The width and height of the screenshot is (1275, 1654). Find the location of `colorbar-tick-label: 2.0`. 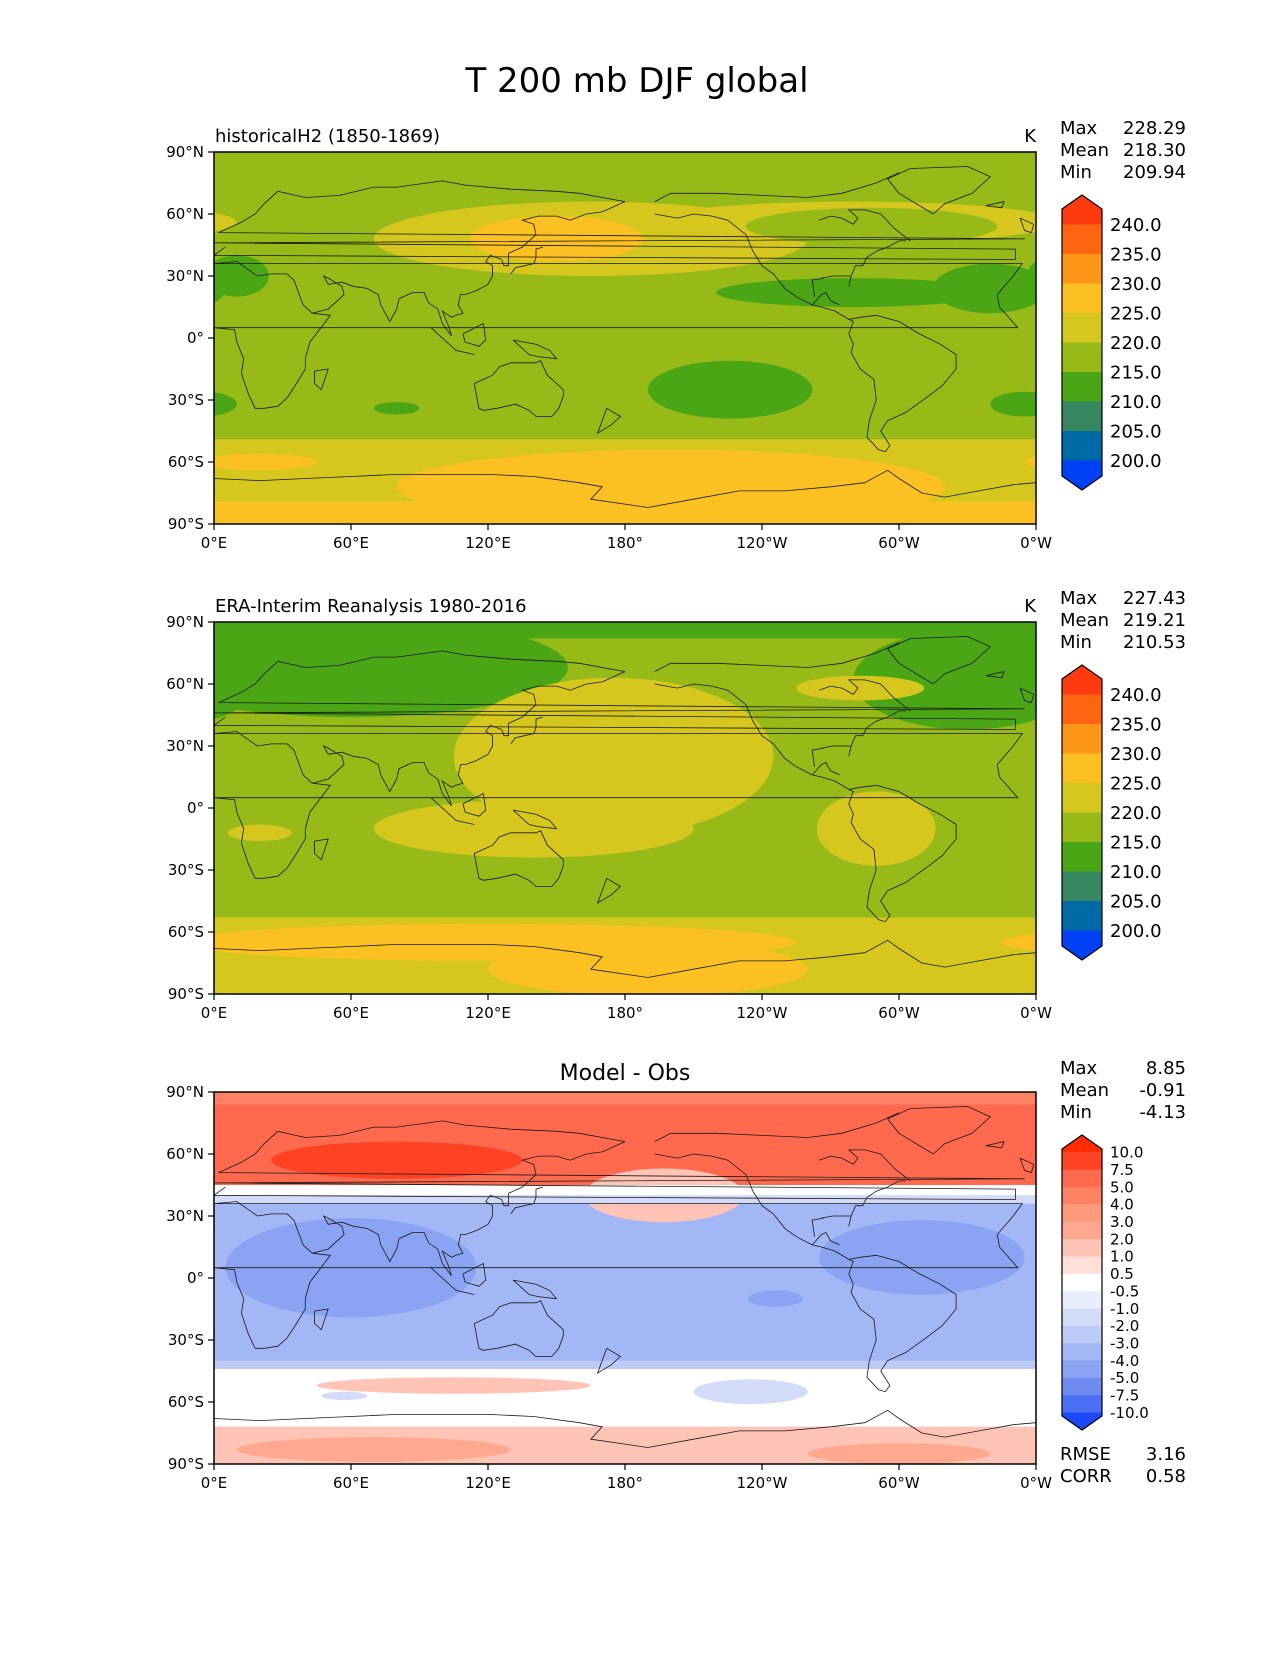

colorbar-tick-label: 2.0 is located at coordinates (1122, 1239).